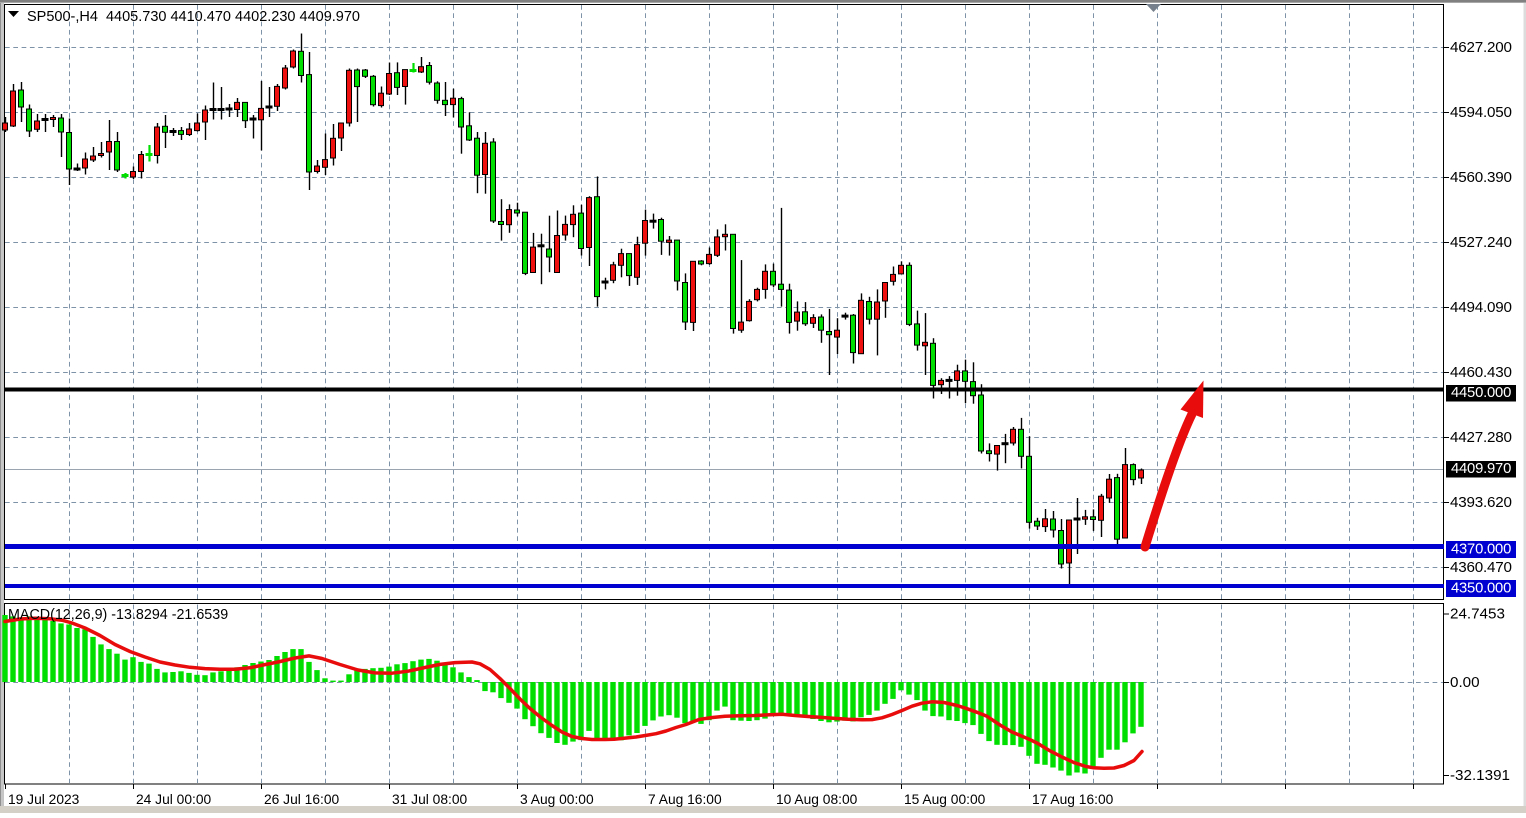 The width and height of the screenshot is (1526, 818). Describe the element at coordinates (118, 615) in the screenshot. I see `svg-text:MACD(12,26,9) -13.8294 -21.653: MACD(12,26,9) -13.8294 -21.6539` at that location.